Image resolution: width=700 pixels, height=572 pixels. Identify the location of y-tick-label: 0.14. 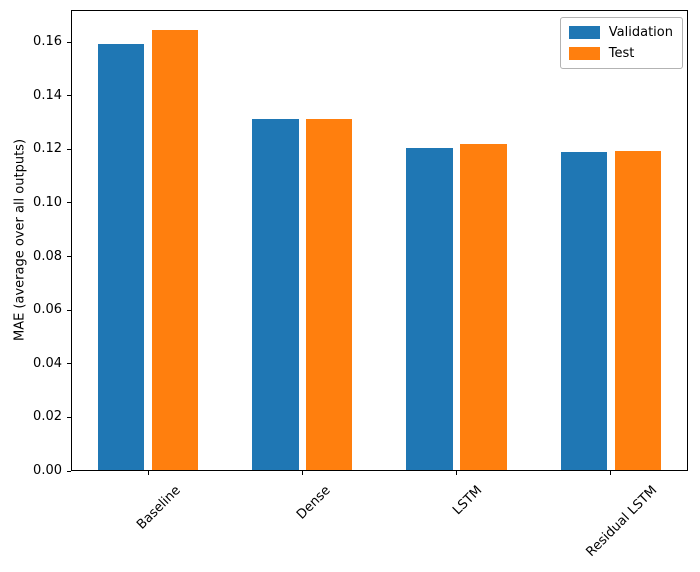
(47, 95).